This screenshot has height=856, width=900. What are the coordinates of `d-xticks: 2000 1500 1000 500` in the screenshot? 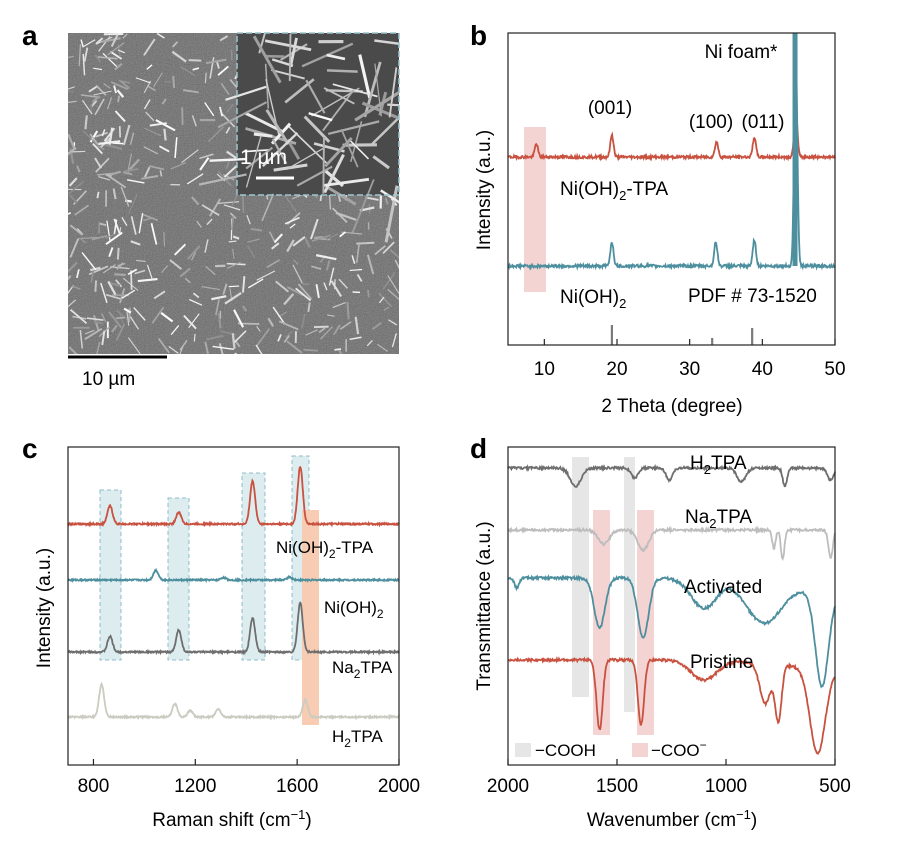 It's located at (669, 778).